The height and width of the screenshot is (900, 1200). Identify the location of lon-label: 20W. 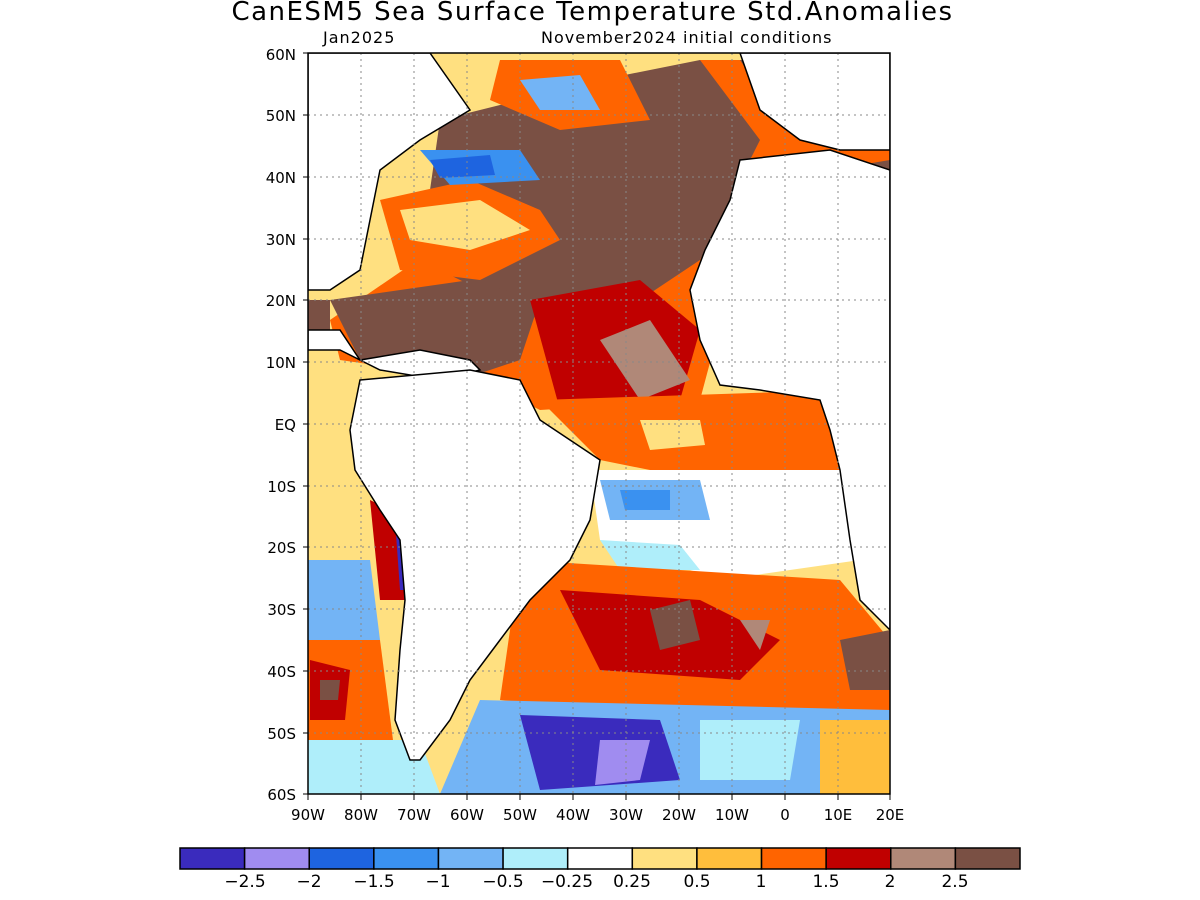
(679, 815).